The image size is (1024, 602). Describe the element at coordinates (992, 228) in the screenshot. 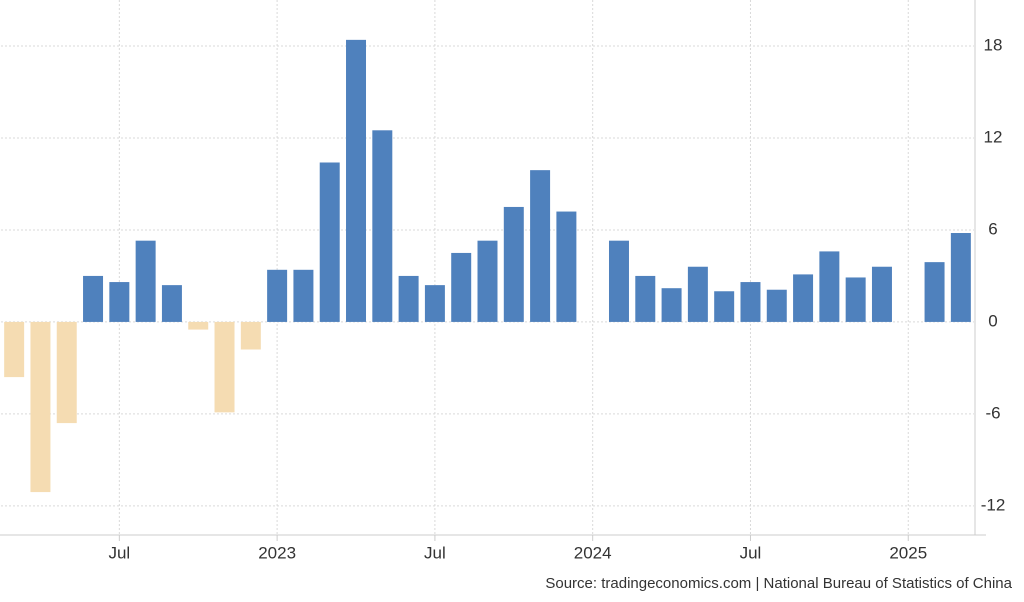

I see `y-tick-label: 6` at that location.